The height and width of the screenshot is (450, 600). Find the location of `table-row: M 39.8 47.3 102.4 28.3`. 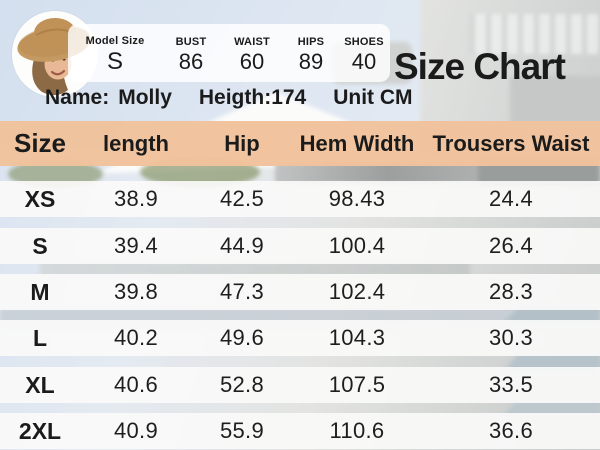

table-row: M 39.8 47.3 102.4 28.3 is located at coordinates (300, 292).